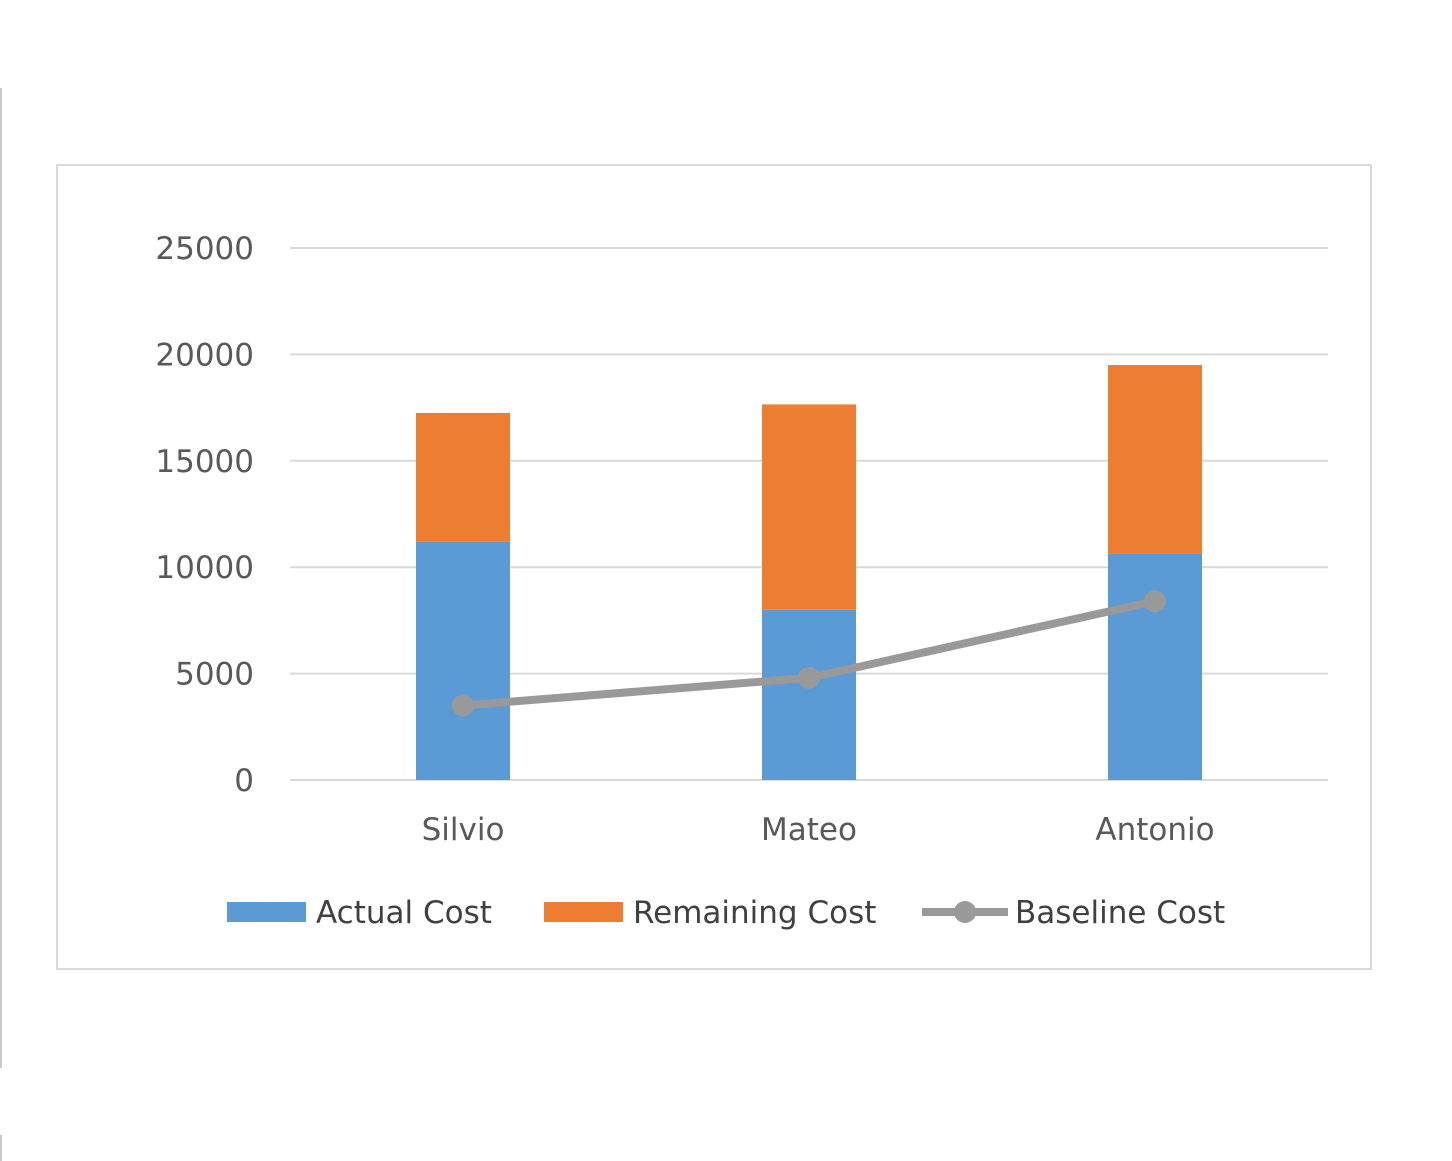 The height and width of the screenshot is (1161, 1452). What do you see at coordinates (1, 578) in the screenshot?
I see `page-edge-line` at bounding box center [1, 578].